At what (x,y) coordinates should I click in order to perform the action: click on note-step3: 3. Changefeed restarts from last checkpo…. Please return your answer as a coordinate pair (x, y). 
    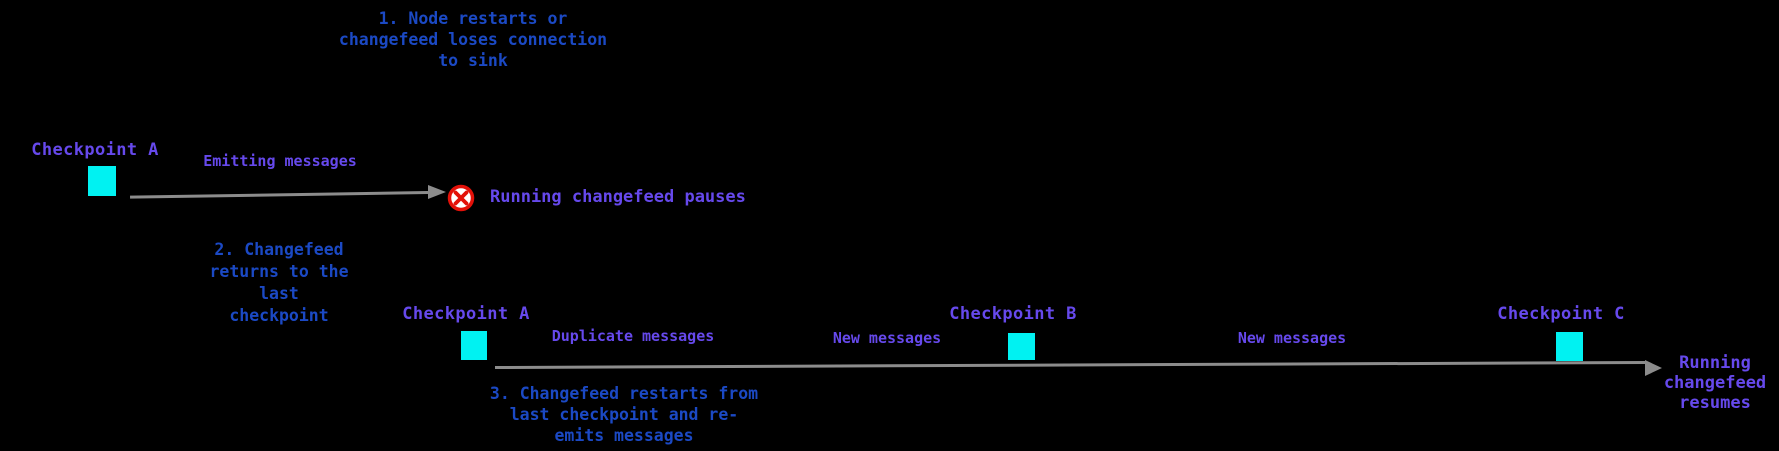
    Looking at the image, I should click on (624, 414).